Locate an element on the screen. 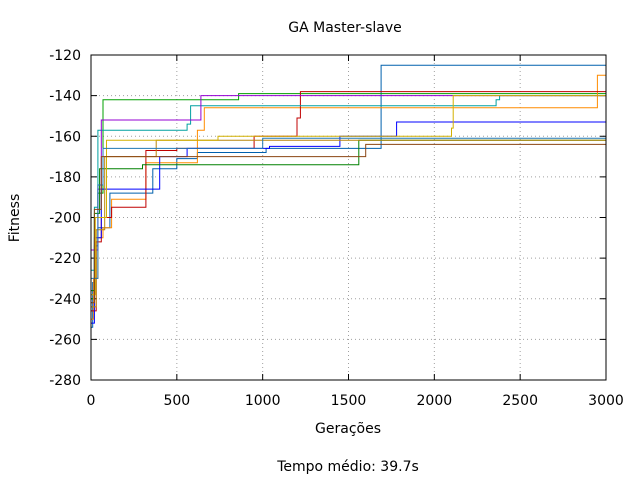  x-tick-label: 500 is located at coordinates (176, 401).